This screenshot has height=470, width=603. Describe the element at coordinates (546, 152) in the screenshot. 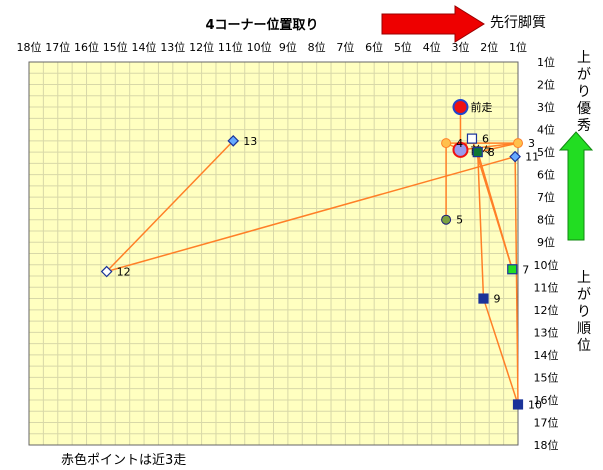

I see `y-tick-label: 5位` at that location.